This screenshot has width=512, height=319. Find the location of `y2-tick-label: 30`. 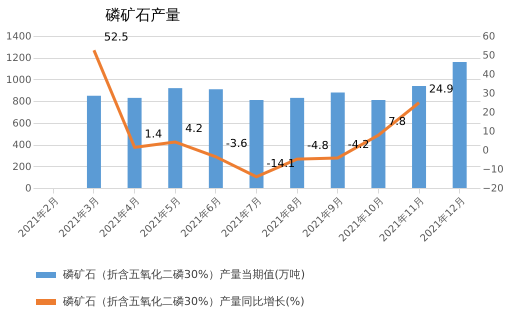

y2-tick-label: 30 is located at coordinates (489, 94).